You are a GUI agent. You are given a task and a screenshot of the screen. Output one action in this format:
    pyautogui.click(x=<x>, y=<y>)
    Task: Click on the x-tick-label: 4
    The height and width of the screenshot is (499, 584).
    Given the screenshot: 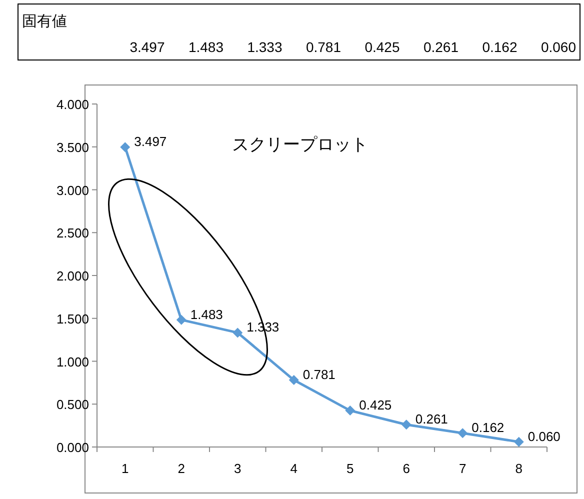 What is the action you would take?
    pyautogui.click(x=294, y=468)
    